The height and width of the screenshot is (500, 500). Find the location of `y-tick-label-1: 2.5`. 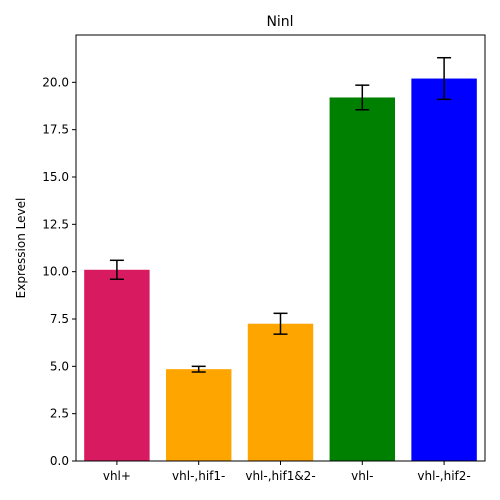

y-tick-label-1: 2.5 is located at coordinates (59, 414).